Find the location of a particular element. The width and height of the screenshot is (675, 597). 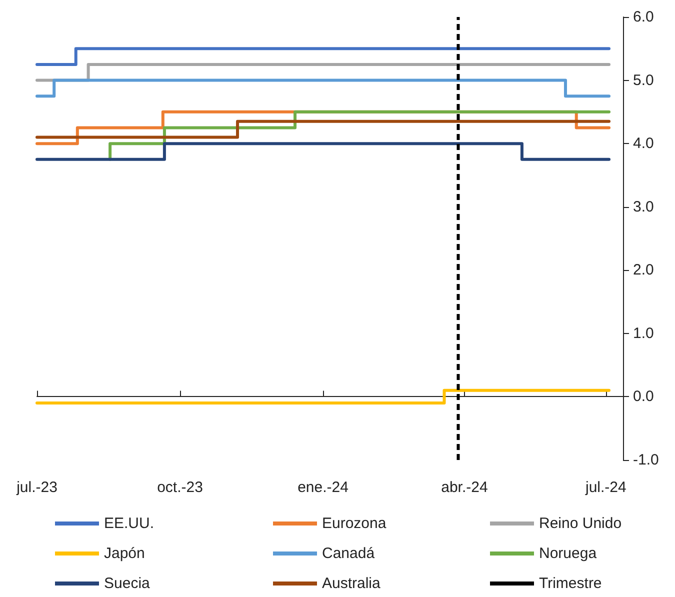

y-tick-label: 4.0 is located at coordinates (643, 143).